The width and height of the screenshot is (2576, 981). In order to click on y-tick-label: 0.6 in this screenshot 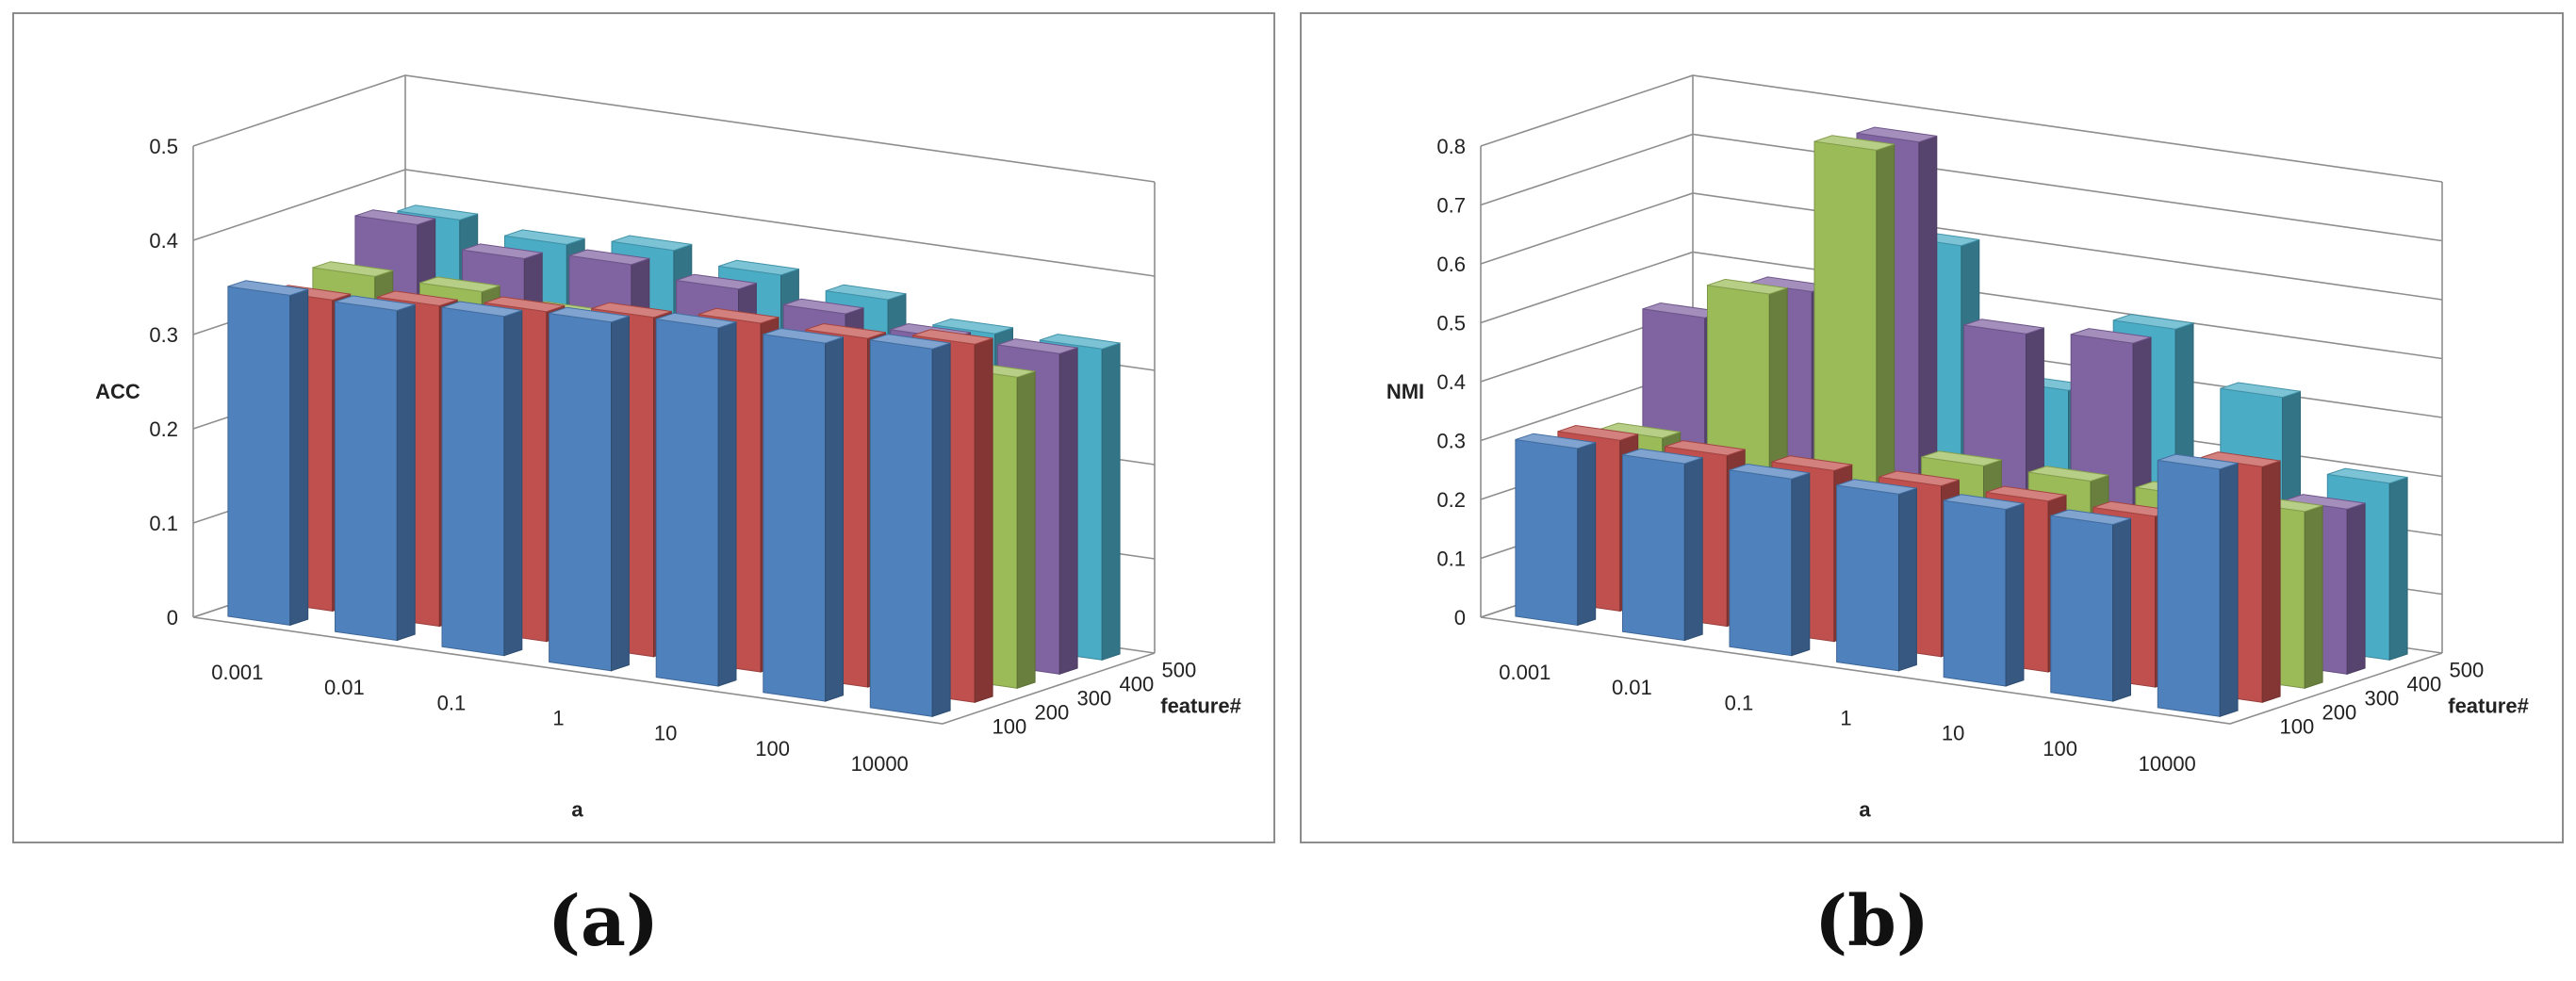, I will do `click(1451, 264)`.